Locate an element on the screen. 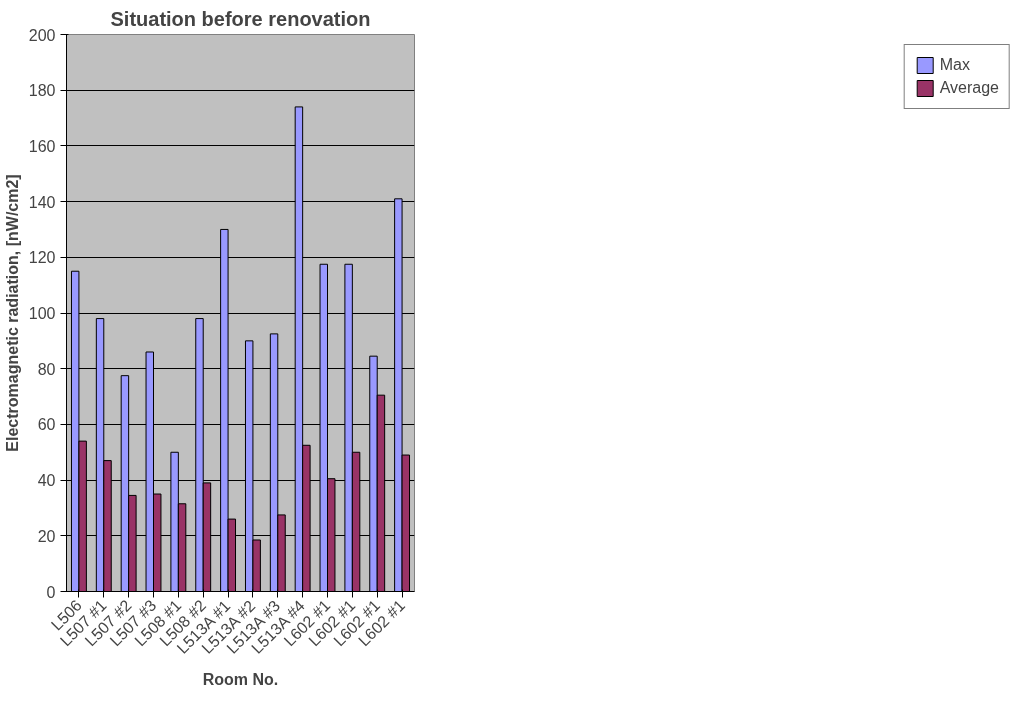  x-axis-title: Room No. is located at coordinates (240, 679).